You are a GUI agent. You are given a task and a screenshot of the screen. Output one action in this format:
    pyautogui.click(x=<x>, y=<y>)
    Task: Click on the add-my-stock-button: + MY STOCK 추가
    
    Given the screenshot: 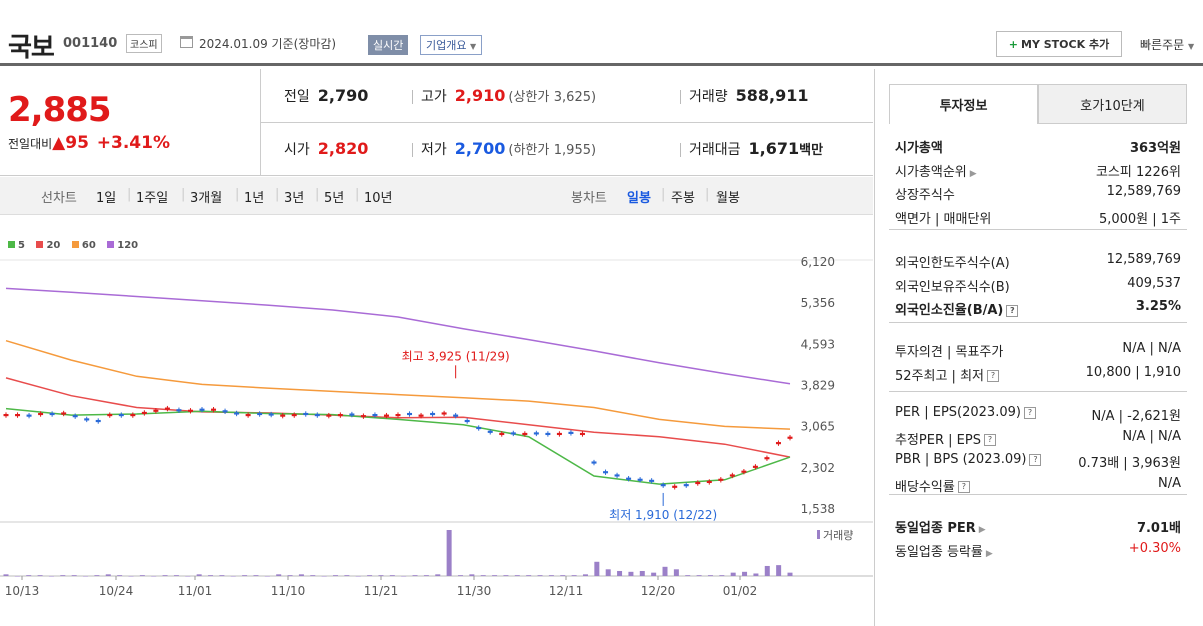 What is the action you would take?
    pyautogui.click(x=1059, y=44)
    